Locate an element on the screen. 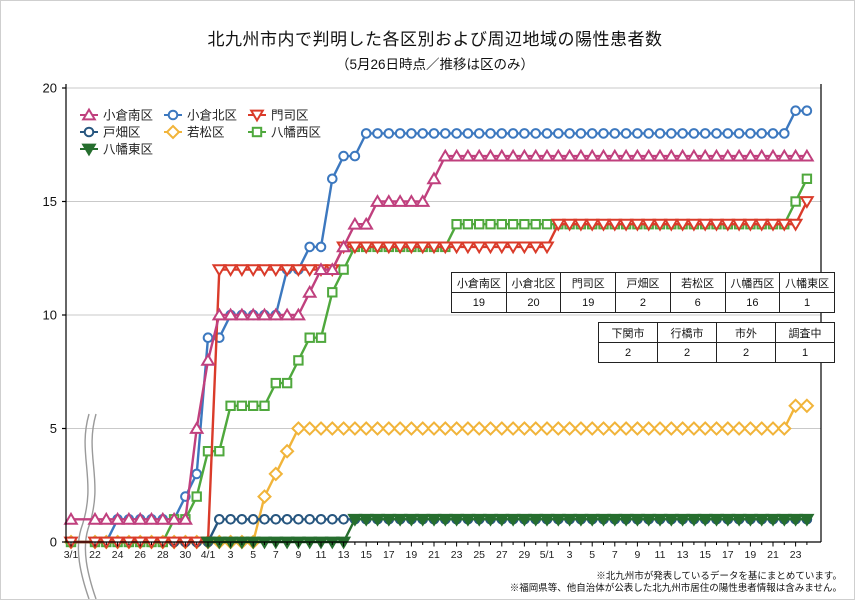  legend-item-門司区: 門司区 is located at coordinates (278, 116).